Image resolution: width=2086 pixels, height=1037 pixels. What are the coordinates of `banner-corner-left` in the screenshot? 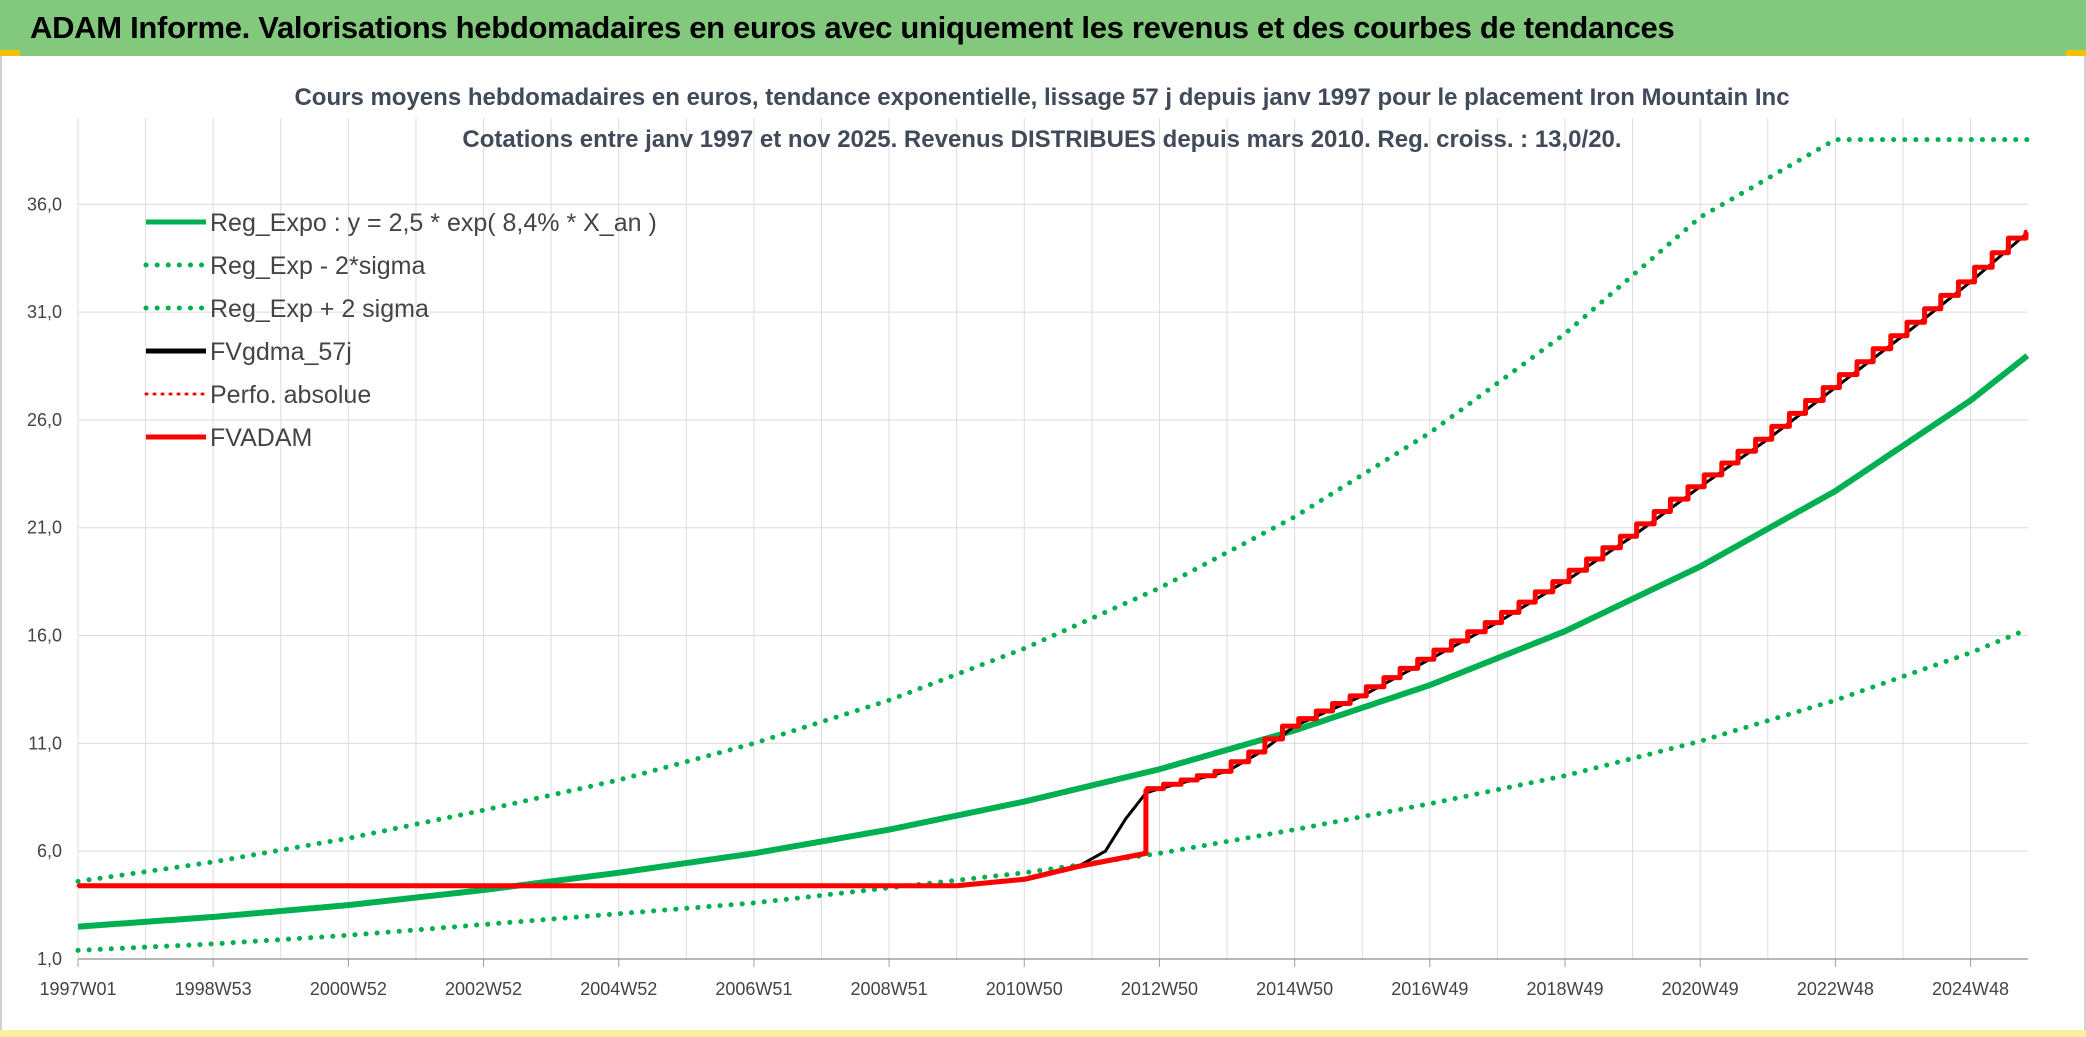 It's located at (10, 53).